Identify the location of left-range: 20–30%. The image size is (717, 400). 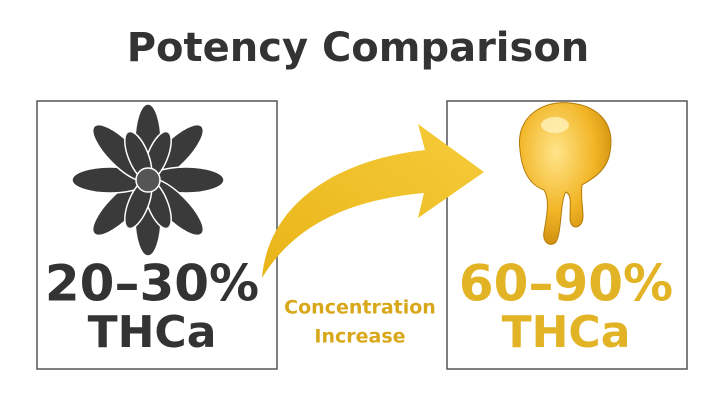
(152, 284).